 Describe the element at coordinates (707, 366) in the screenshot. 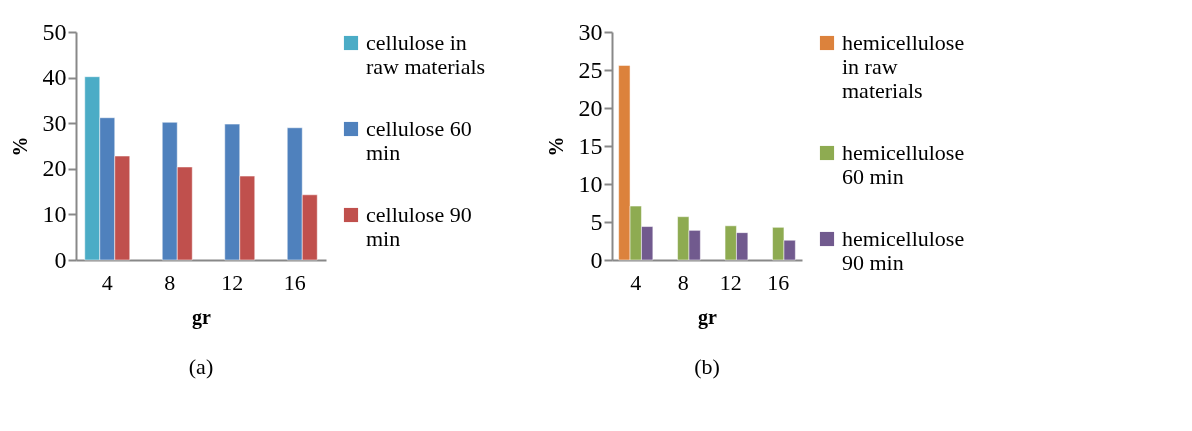

I see `text: (b)` at that location.